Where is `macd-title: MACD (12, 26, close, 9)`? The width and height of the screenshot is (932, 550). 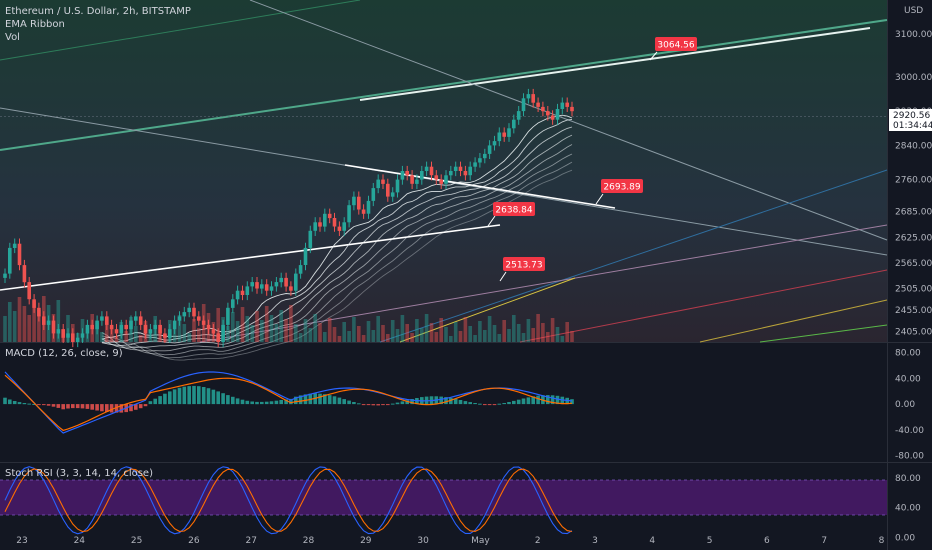
macd-title: MACD (12, 26, close, 9) is located at coordinates (64, 353).